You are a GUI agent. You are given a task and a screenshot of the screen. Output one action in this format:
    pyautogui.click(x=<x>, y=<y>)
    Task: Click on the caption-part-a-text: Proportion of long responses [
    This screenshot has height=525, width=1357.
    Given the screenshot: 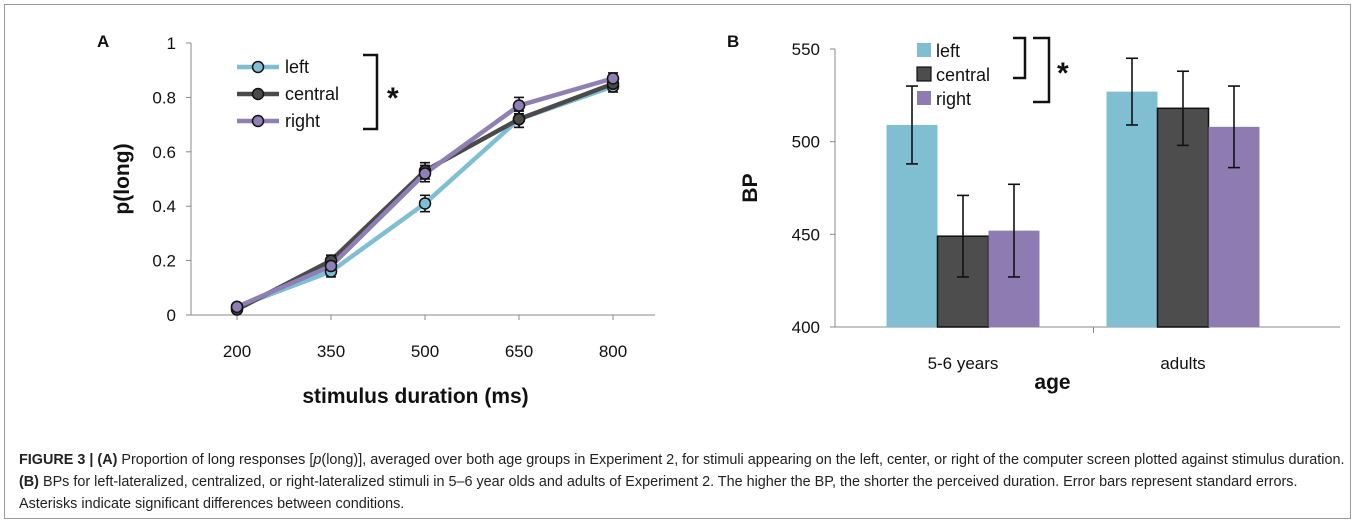 What is the action you would take?
    pyautogui.click(x=215, y=460)
    